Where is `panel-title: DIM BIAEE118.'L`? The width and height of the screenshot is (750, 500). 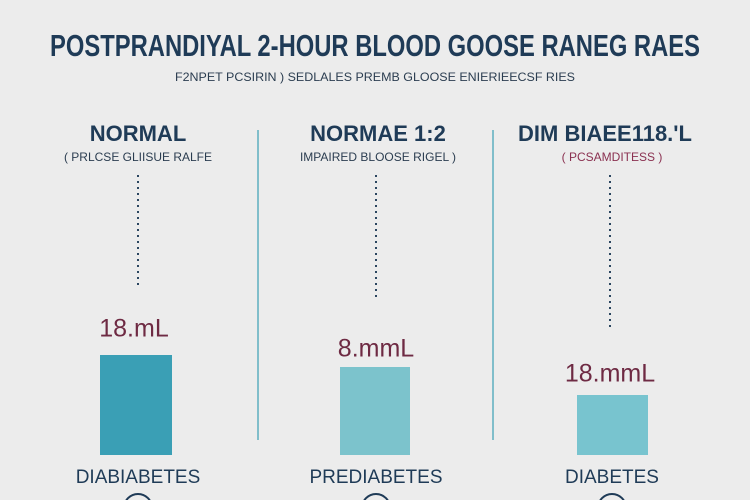
panel-title: DIM BIAEE118.'L is located at coordinates (605, 133).